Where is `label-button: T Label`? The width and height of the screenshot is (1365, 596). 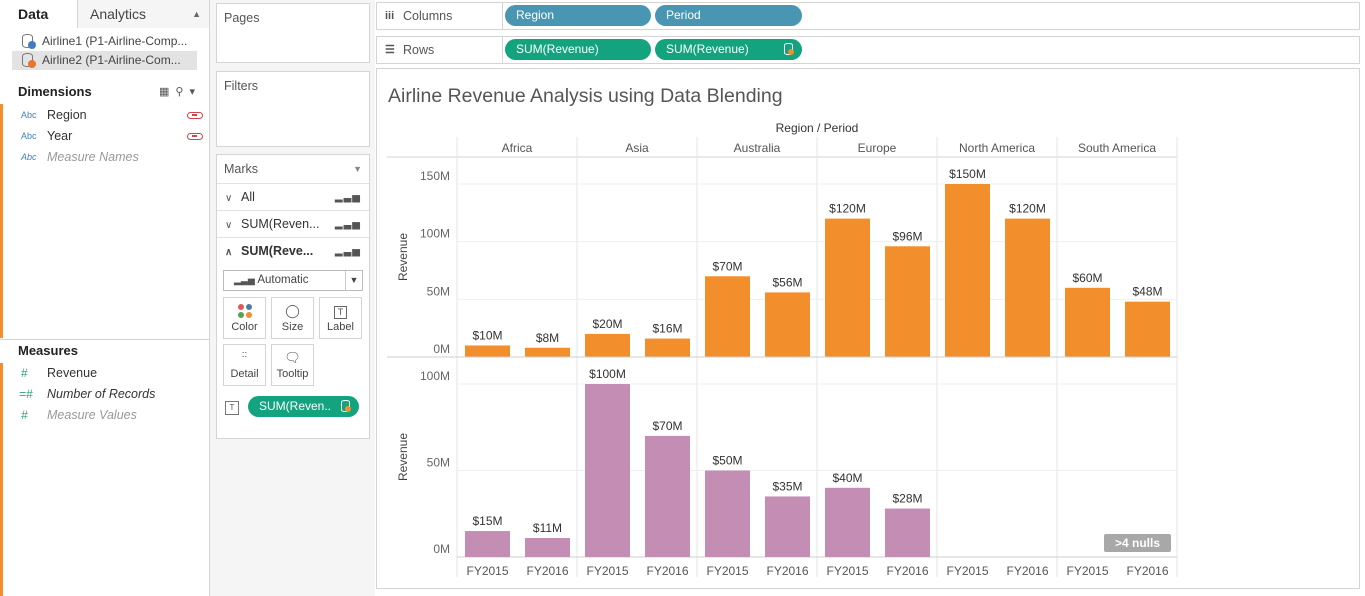 label-button: T Label is located at coordinates (340, 318).